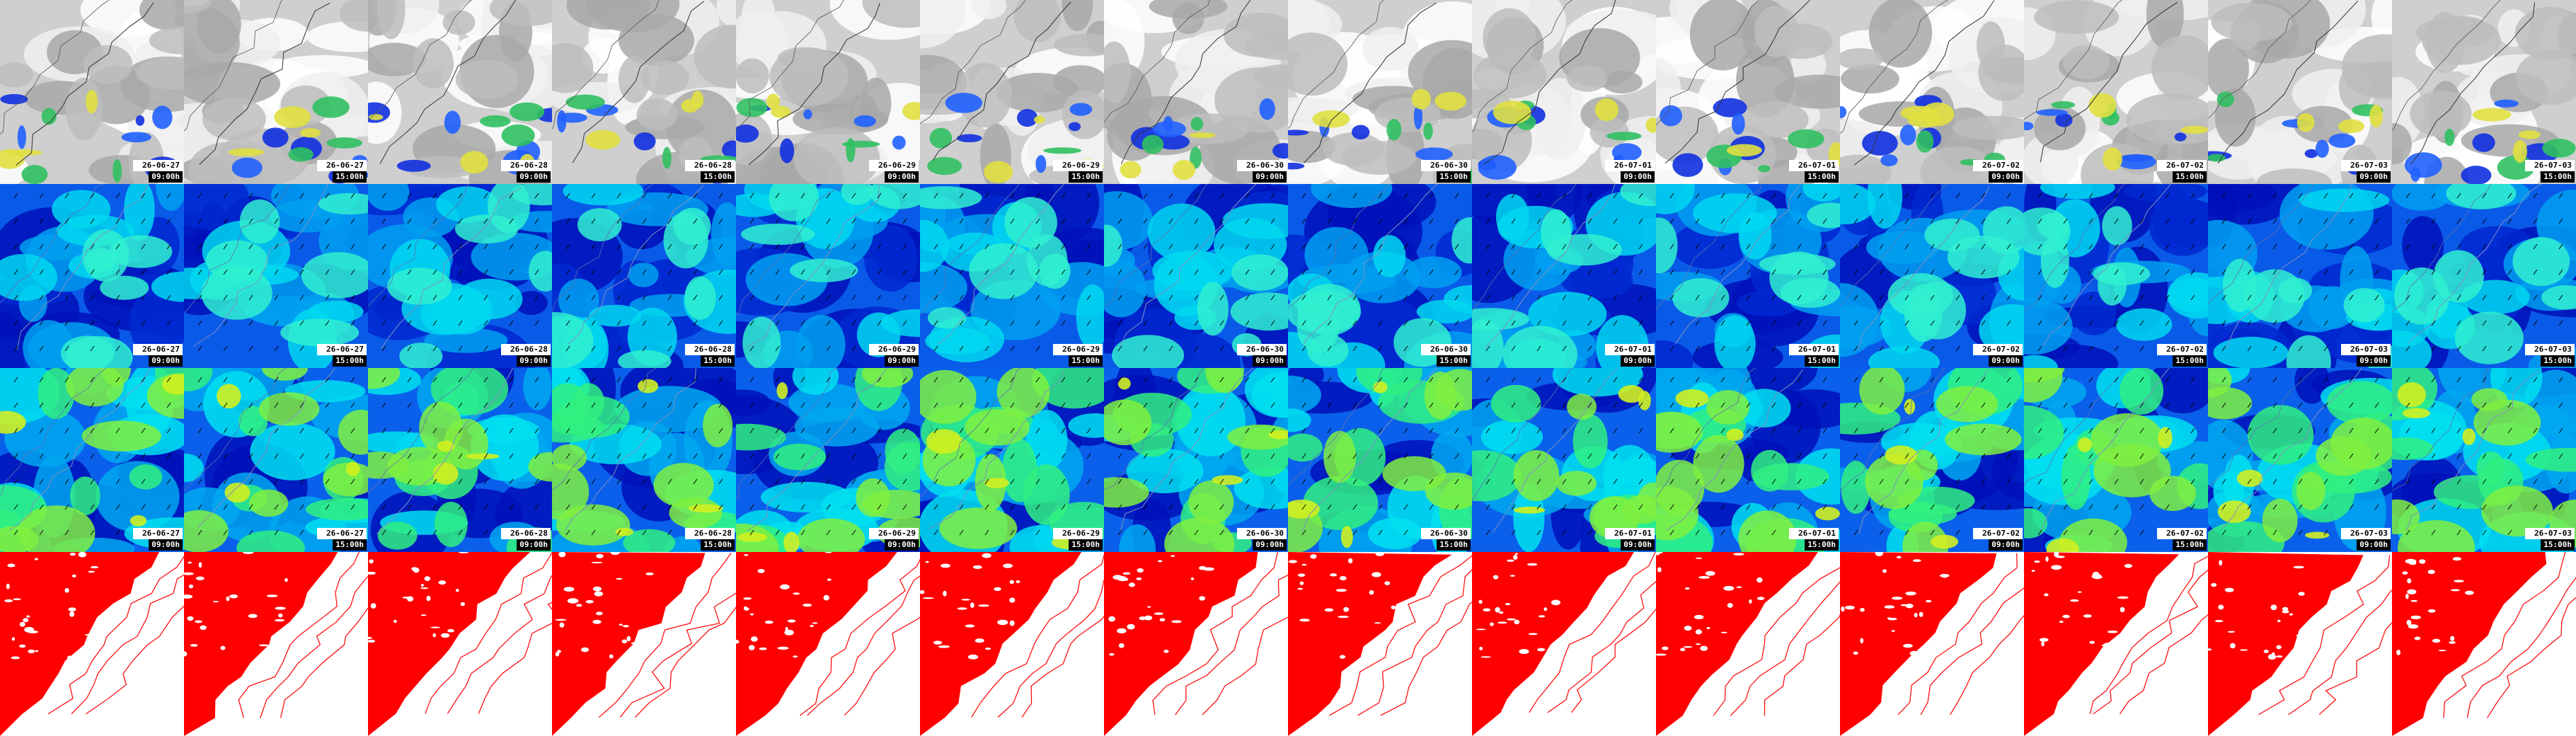 This screenshot has height=736, width=2576. What do you see at coordinates (2073, 60) in the screenshot?
I see `border-line` at bounding box center [2073, 60].